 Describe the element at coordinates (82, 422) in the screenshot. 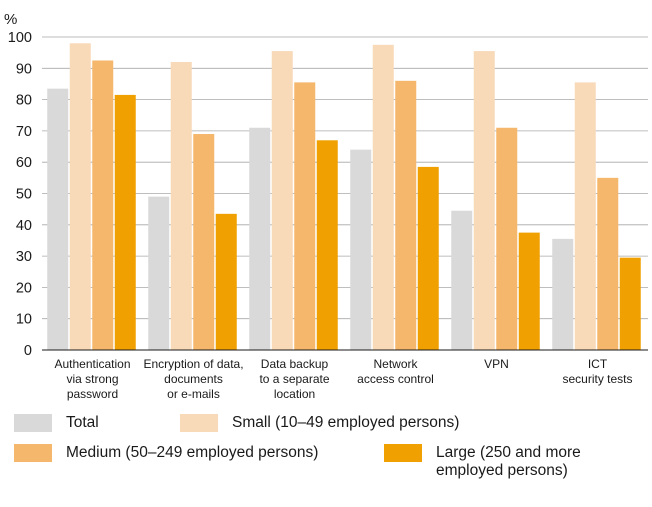

I see `legend-label-total: Total` at that location.